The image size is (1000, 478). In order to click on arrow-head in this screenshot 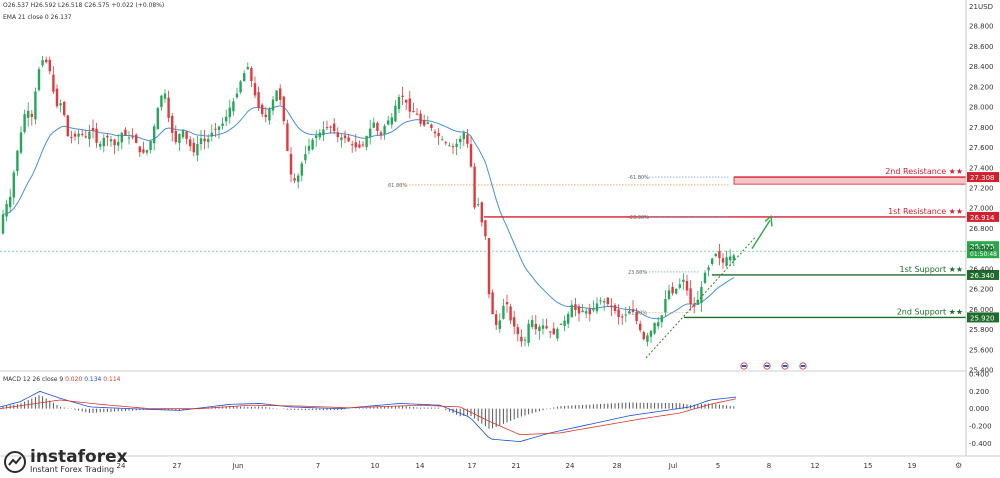, I will do `click(768, 220)`.